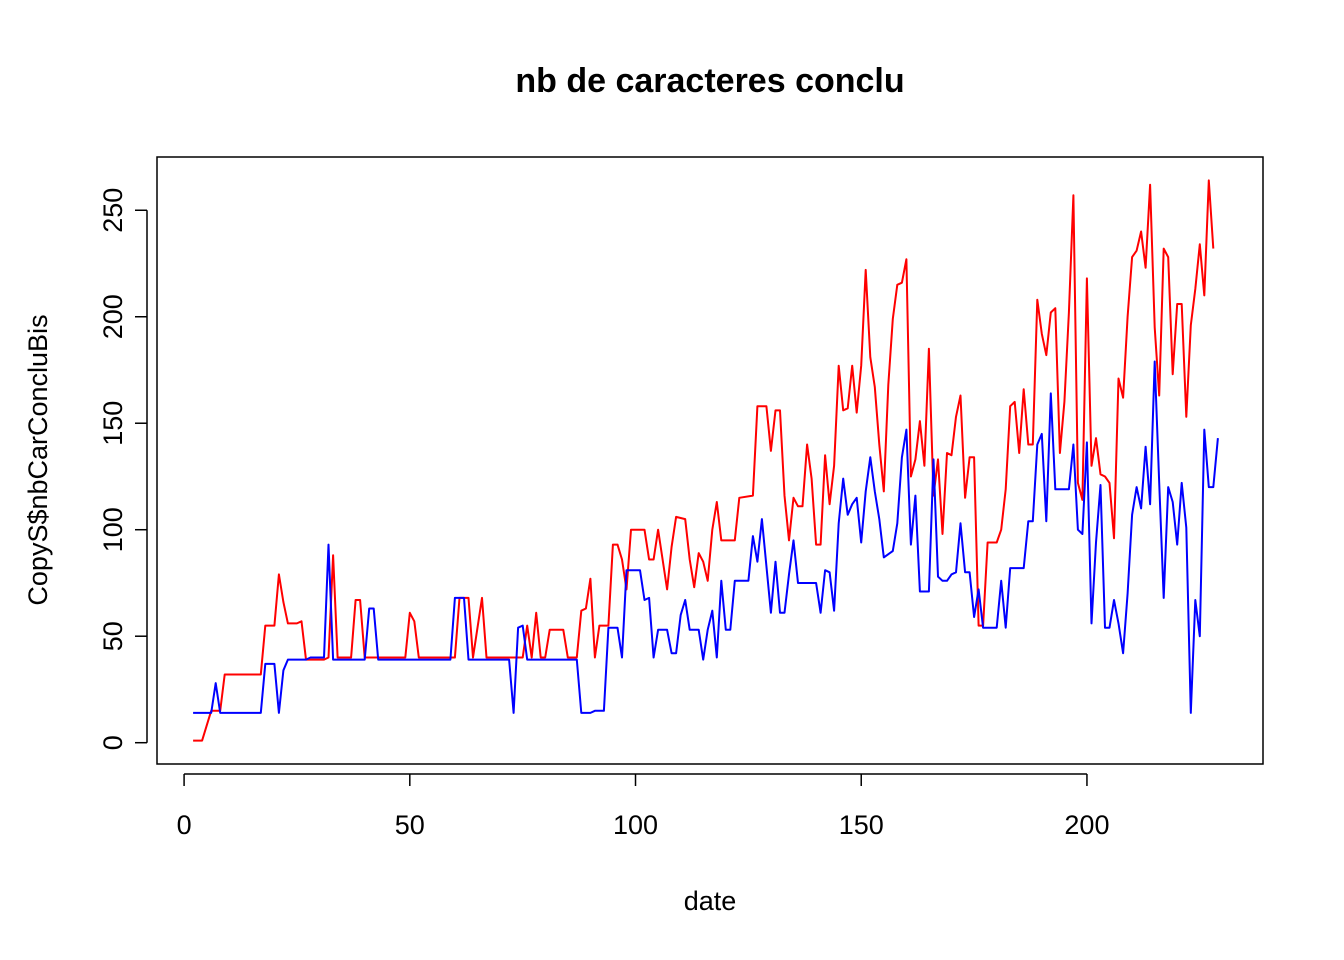 Image resolution: width=1344 pixels, height=960 pixels. Describe the element at coordinates (635, 825) in the screenshot. I see `x-tick-label: 100` at that location.